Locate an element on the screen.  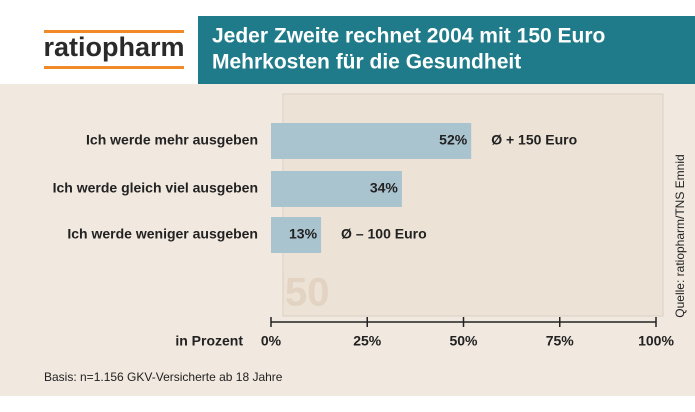
chart-title: Mehrkosten für die Gesundheit is located at coordinates (366, 62).